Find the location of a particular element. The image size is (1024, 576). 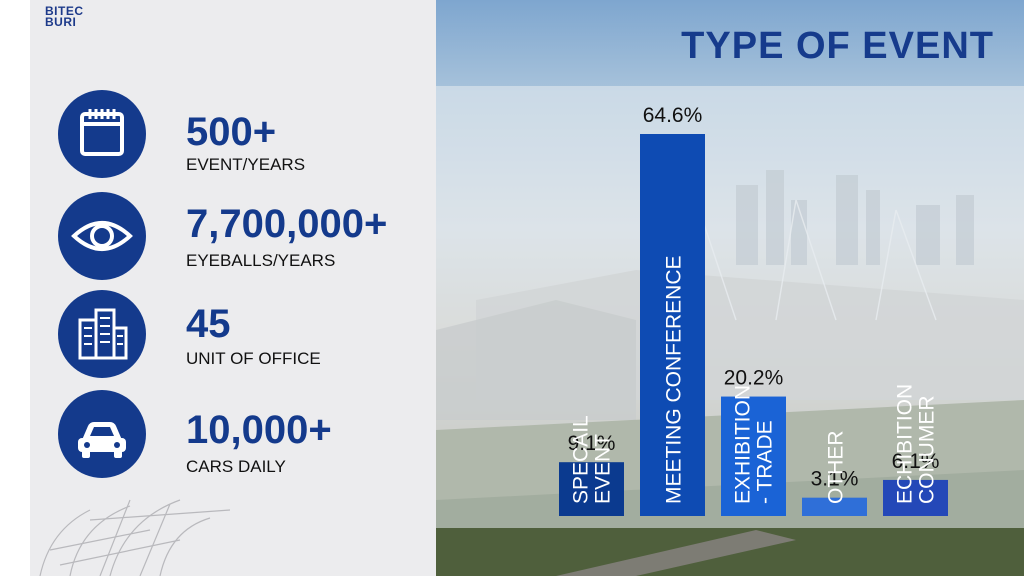

bar-value-label: 9.1% is located at coordinates (592, 443).